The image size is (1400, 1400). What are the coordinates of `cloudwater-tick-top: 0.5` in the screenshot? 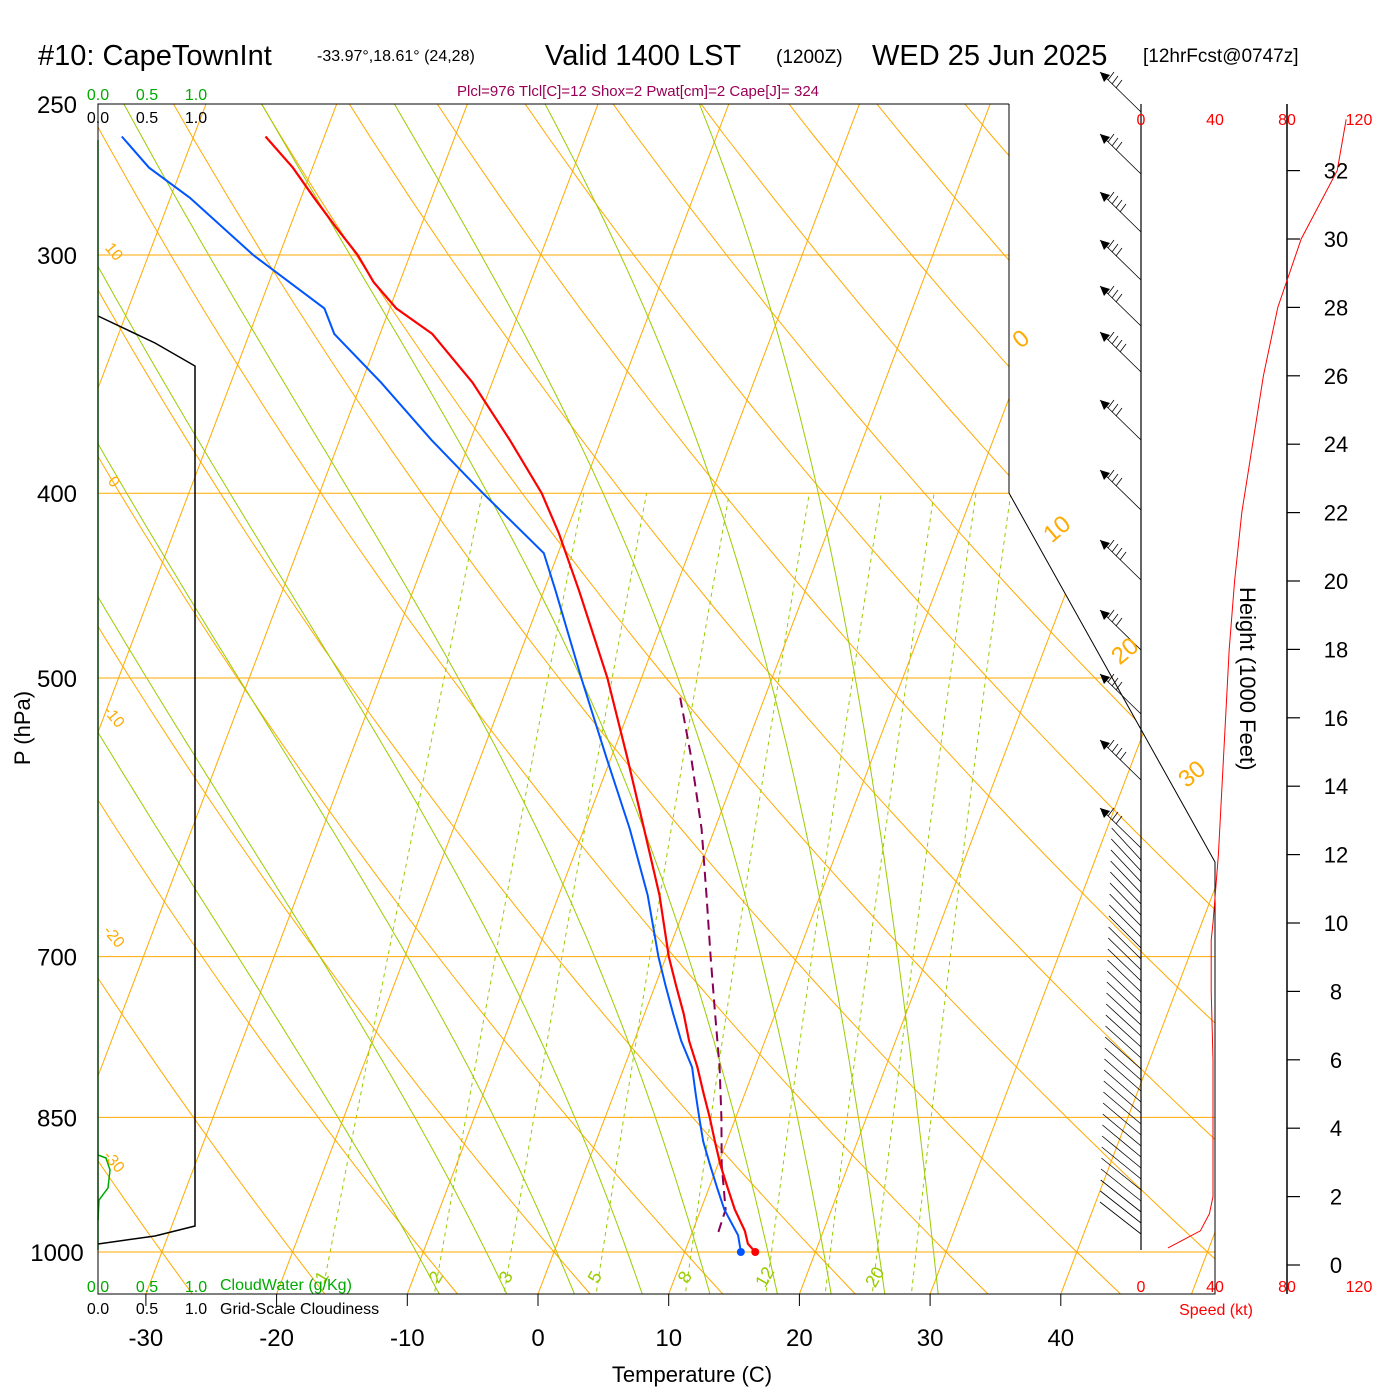 It's located at (147, 95).